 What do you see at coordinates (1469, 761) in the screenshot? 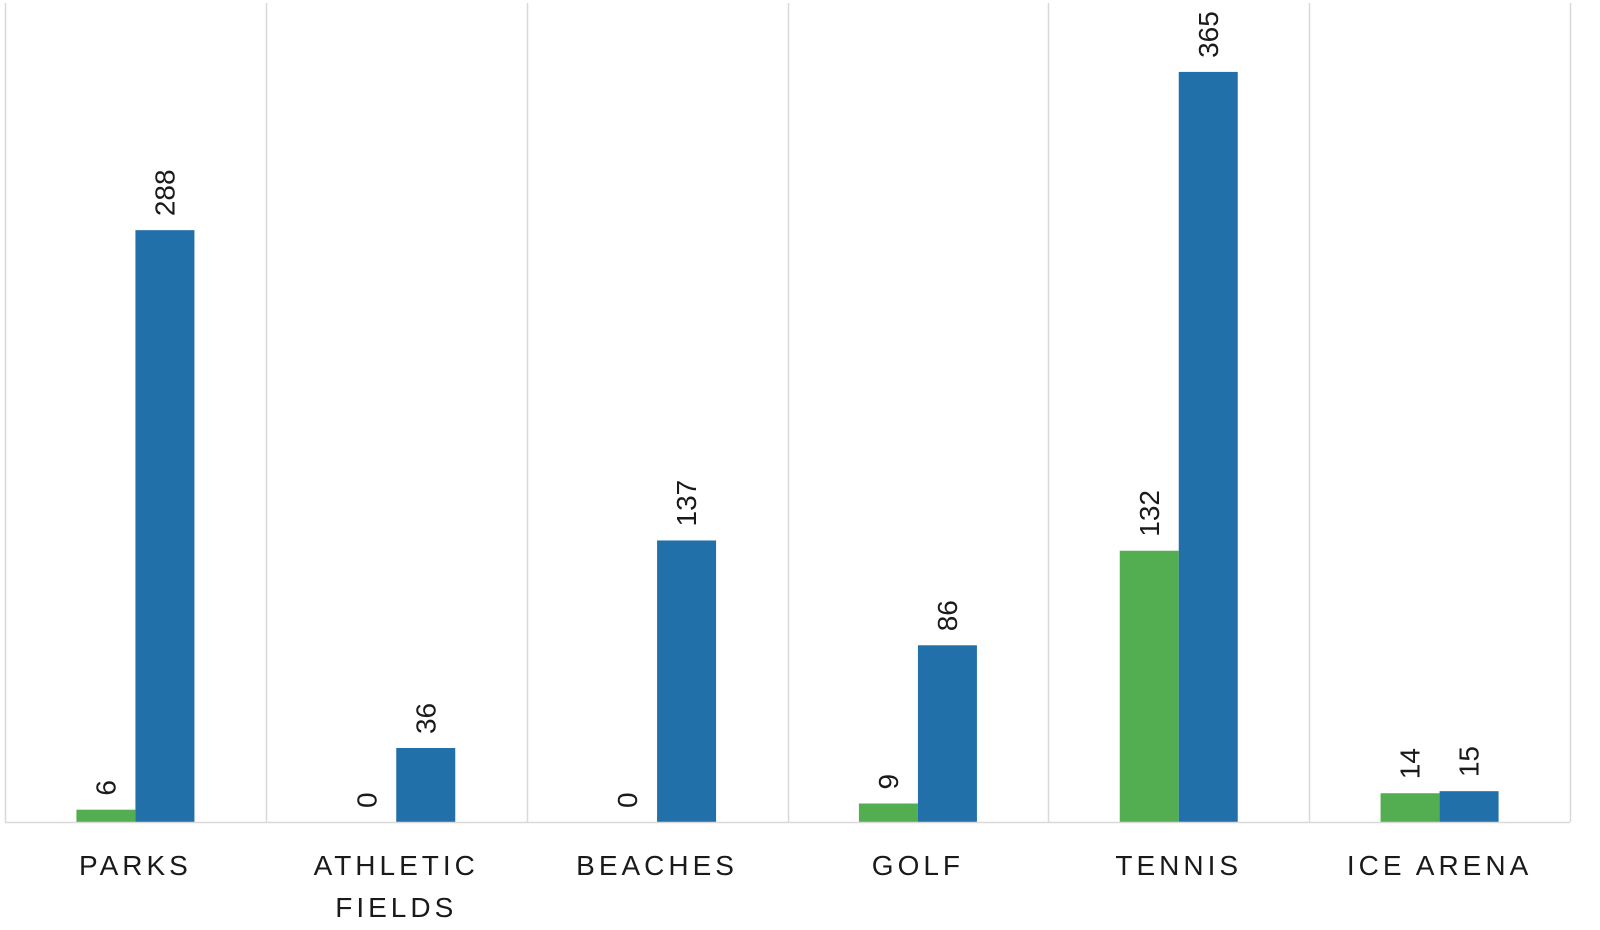
I see `data-label-series2-cat6: 15` at bounding box center [1469, 761].